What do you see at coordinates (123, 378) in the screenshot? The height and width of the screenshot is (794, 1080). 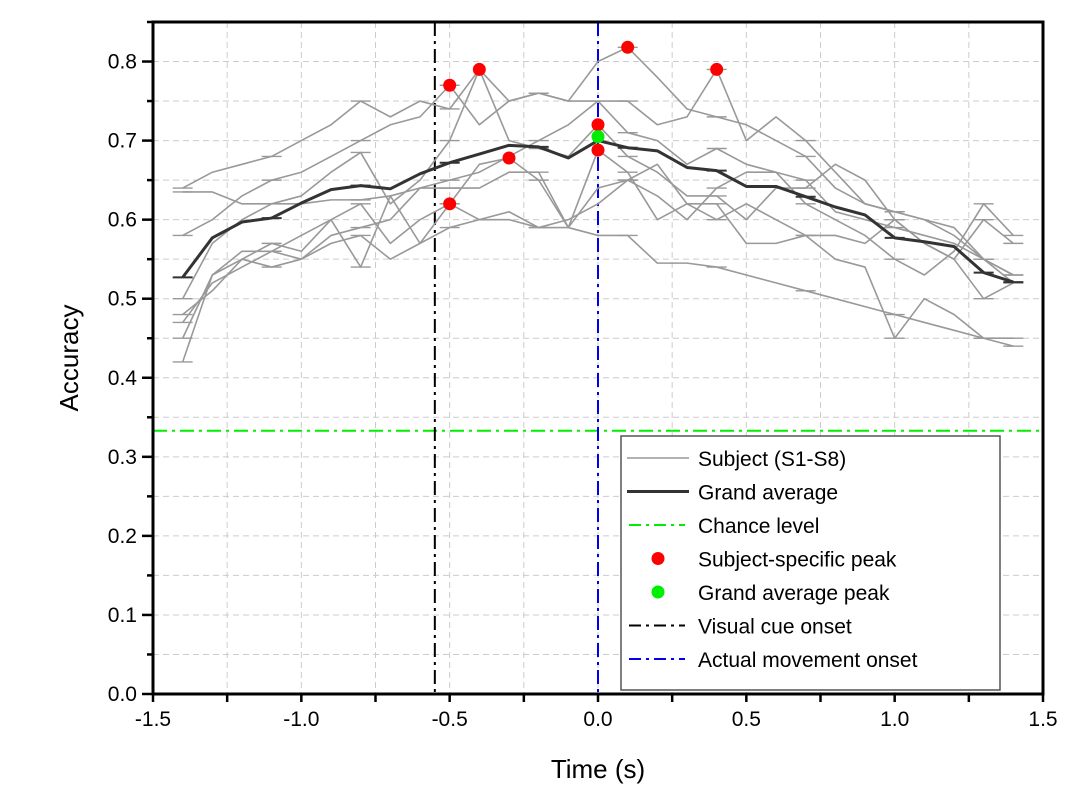 I see `y-tick-label: 0.4` at bounding box center [123, 378].